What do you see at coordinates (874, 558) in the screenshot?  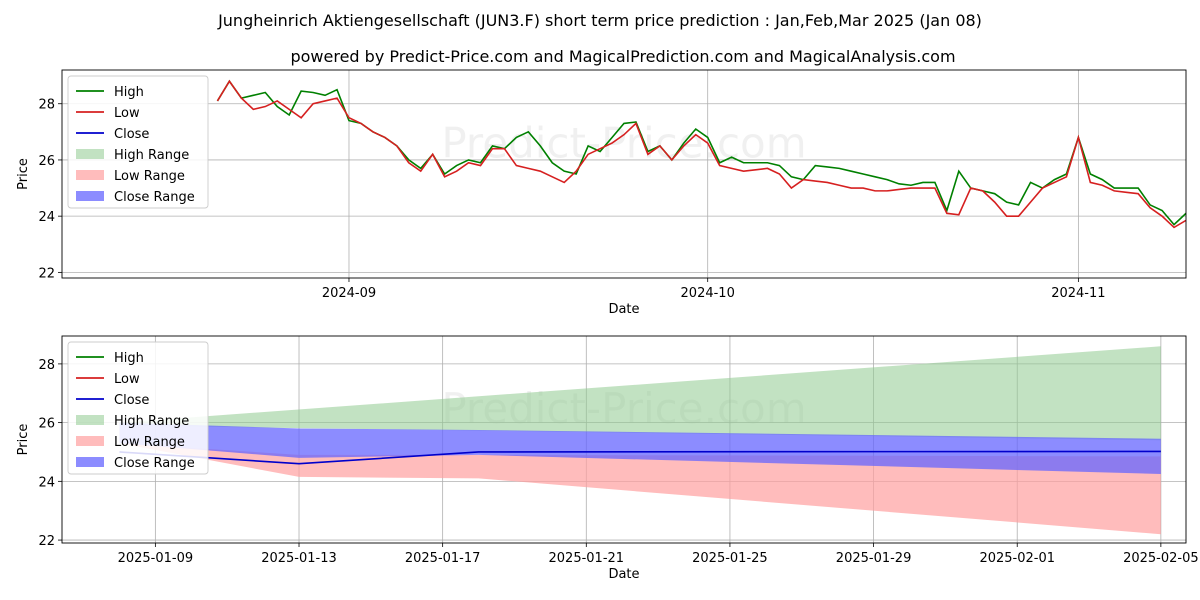 I see `x-tick-label: 2025-01-29` at bounding box center [874, 558].